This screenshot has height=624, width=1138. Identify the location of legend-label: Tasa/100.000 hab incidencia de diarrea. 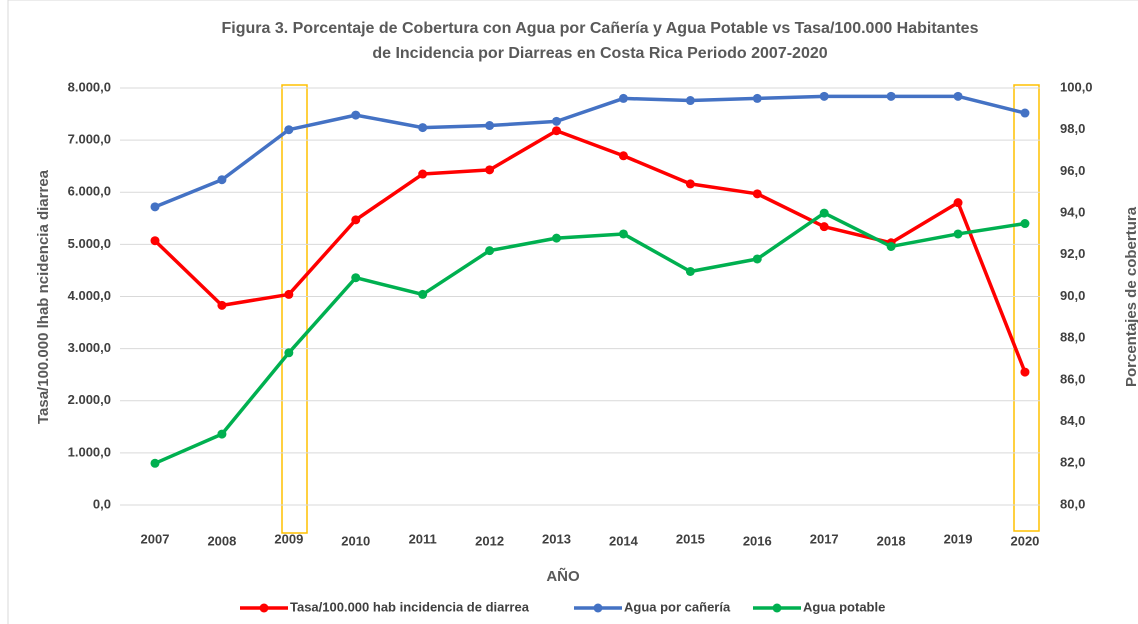
(410, 606).